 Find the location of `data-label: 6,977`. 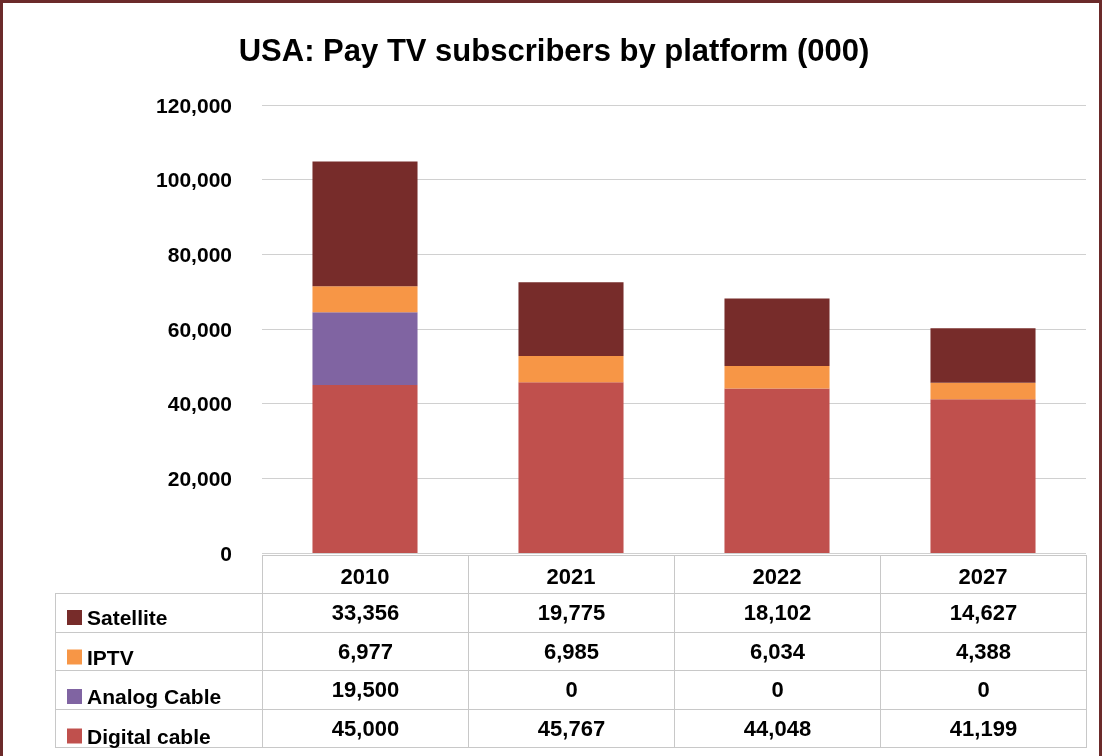

data-label: 6,977 is located at coordinates (365, 651).